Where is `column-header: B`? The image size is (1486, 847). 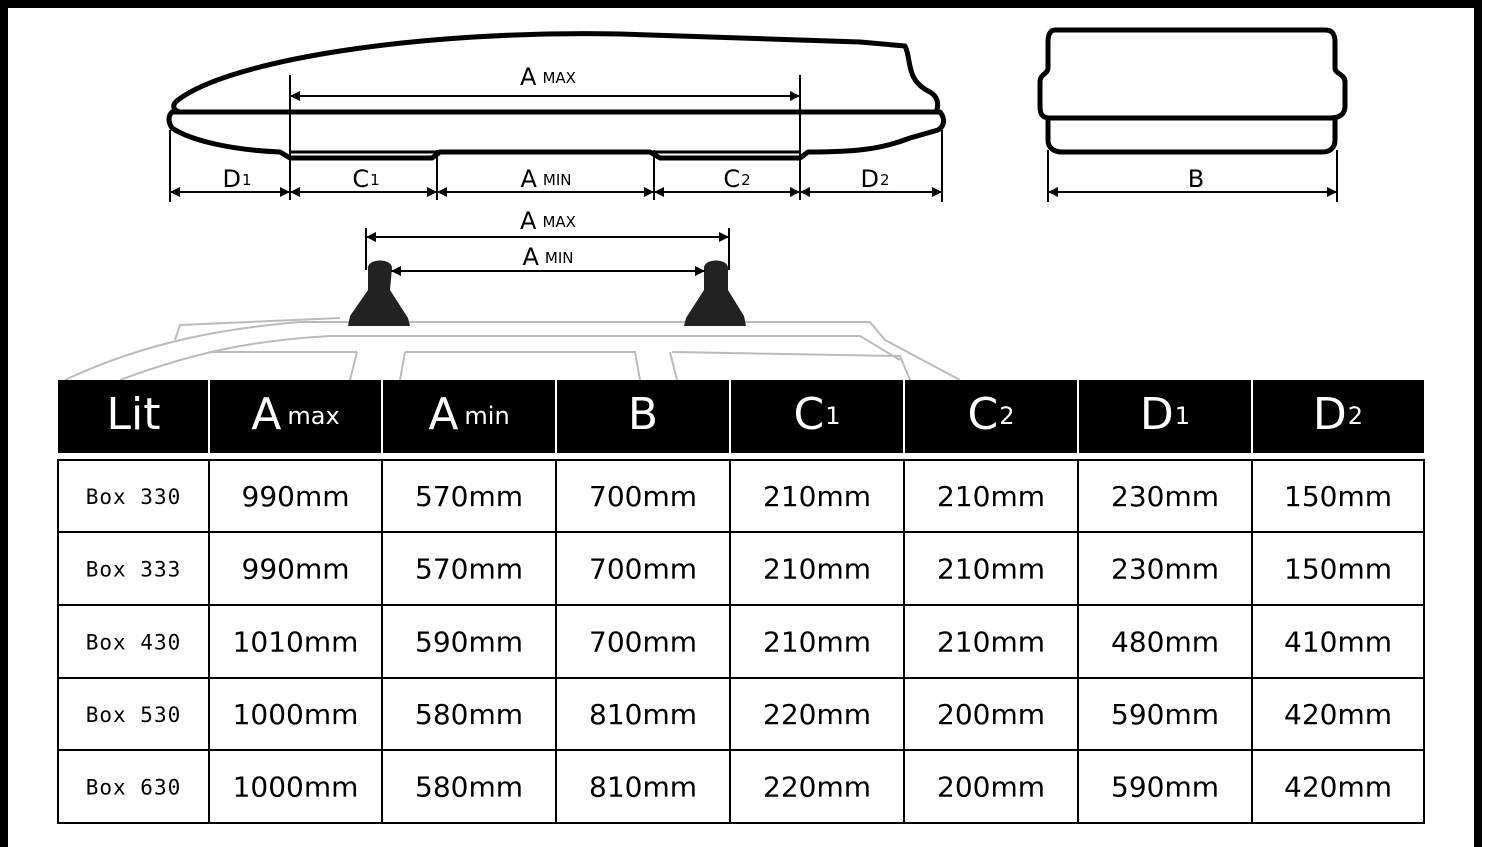 column-header: B is located at coordinates (643, 414).